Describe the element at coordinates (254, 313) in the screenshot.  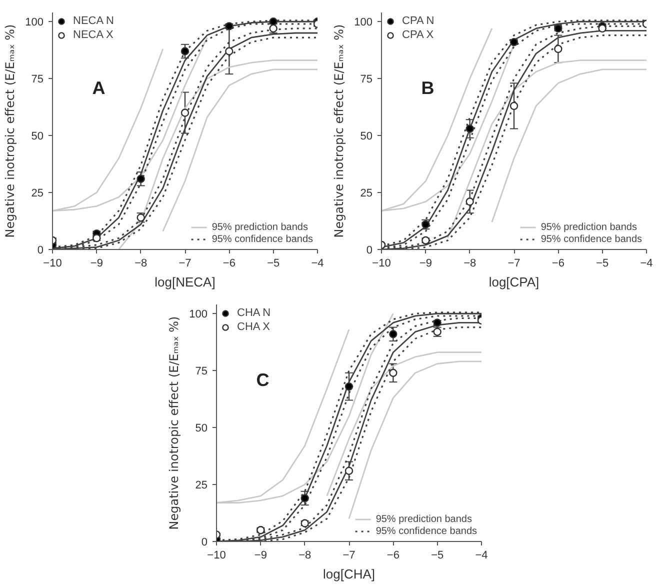
I see `legend-label: CHA N` at that location.